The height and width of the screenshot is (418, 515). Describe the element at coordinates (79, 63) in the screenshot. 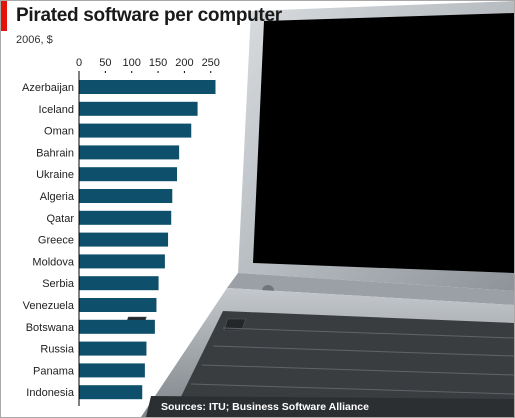

I see `x-tick-label: 0` at that location.